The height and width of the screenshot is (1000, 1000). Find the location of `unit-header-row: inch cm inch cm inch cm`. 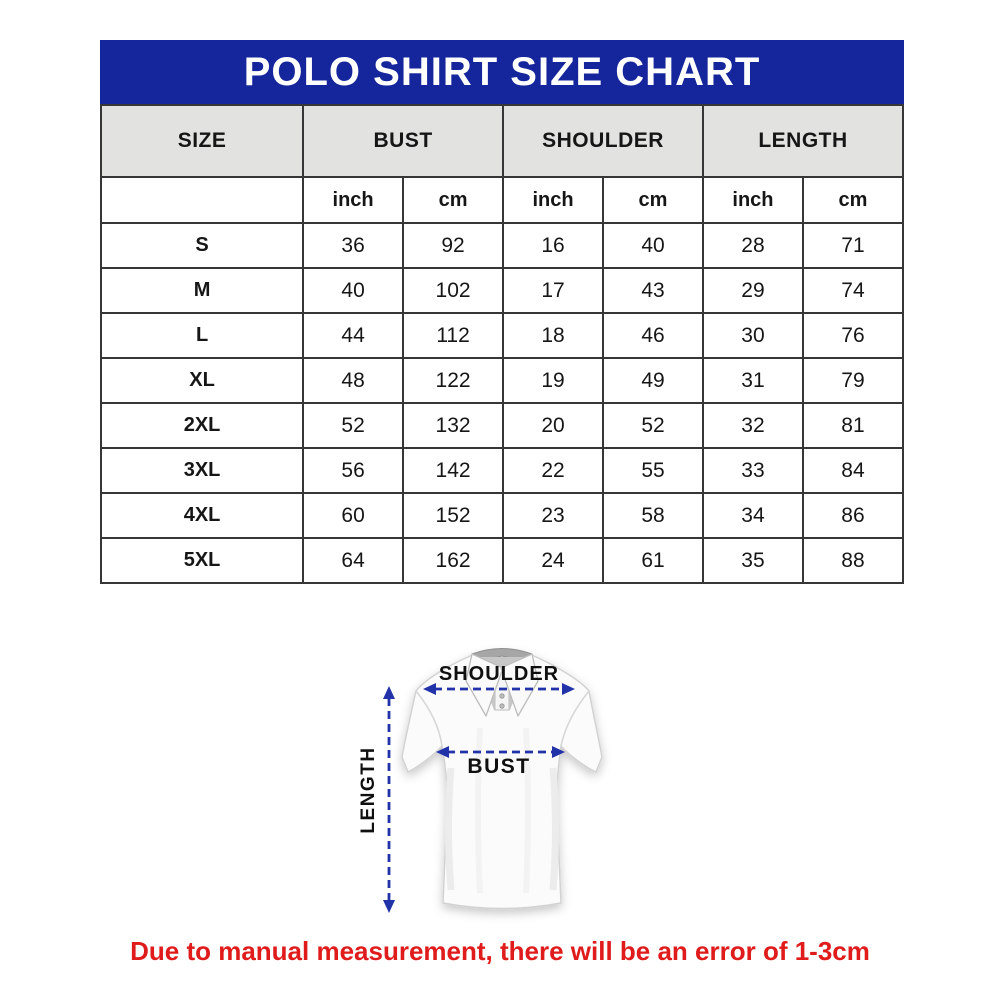

unit-header-row: inch cm inch cm inch cm is located at coordinates (502, 200).